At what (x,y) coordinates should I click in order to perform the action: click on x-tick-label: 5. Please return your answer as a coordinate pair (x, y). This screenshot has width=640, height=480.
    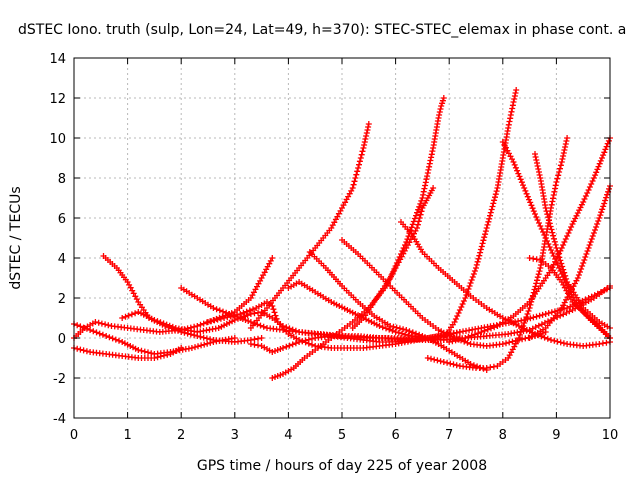
    Looking at the image, I should click on (342, 435).